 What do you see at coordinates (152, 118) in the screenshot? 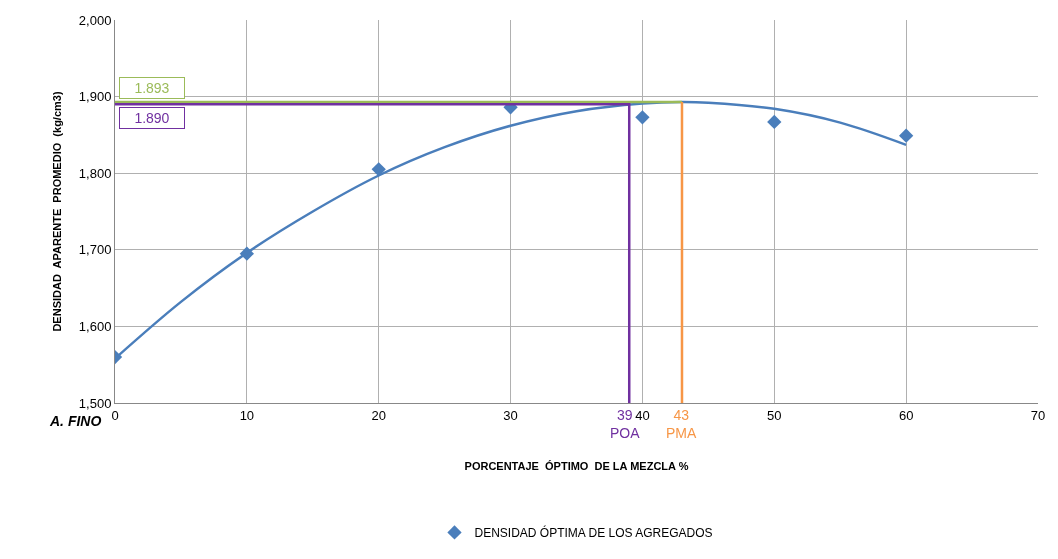
I see `annotation: 1.890` at bounding box center [152, 118].